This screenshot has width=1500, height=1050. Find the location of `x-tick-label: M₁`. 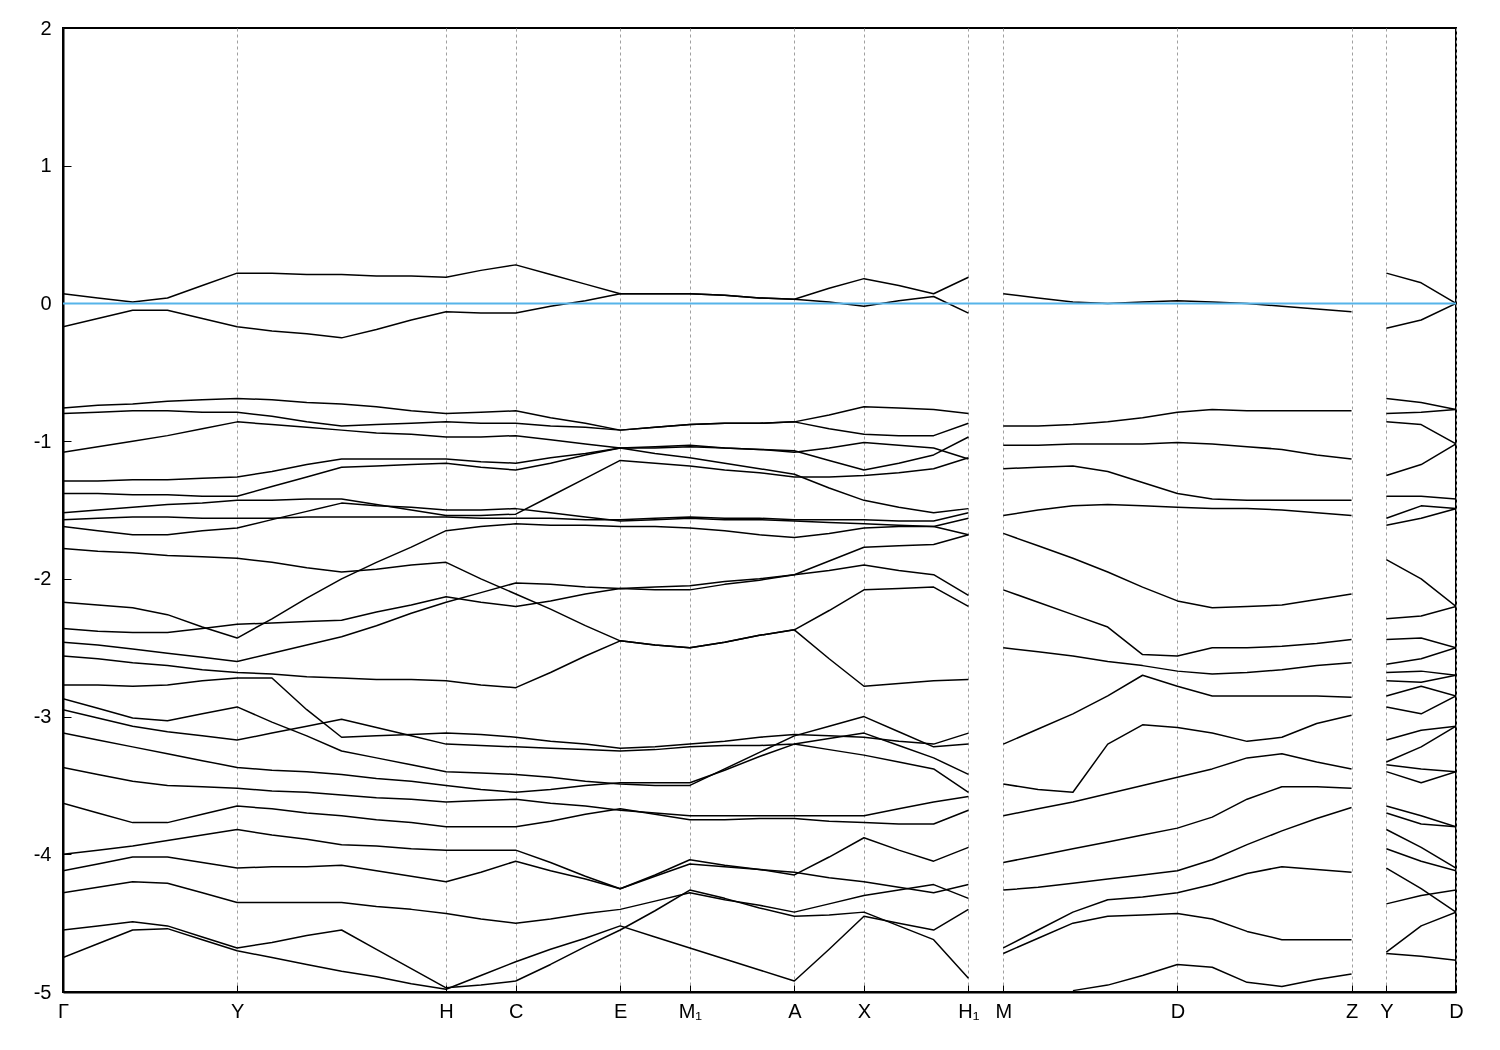

x-tick-label: M₁ is located at coordinates (690, 1010).